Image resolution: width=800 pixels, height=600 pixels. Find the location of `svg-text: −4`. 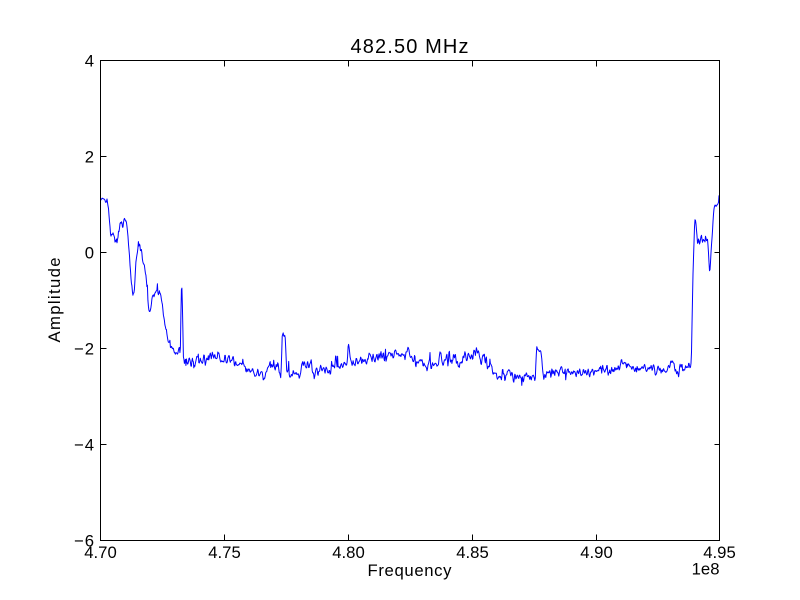

svg-text: −4 is located at coordinates (84, 445).